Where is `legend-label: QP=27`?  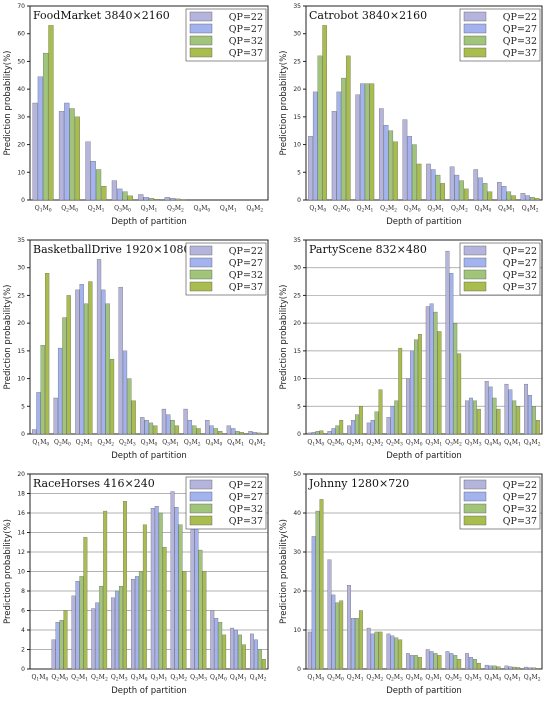 legend-label: QP=27 is located at coordinates (520, 497).